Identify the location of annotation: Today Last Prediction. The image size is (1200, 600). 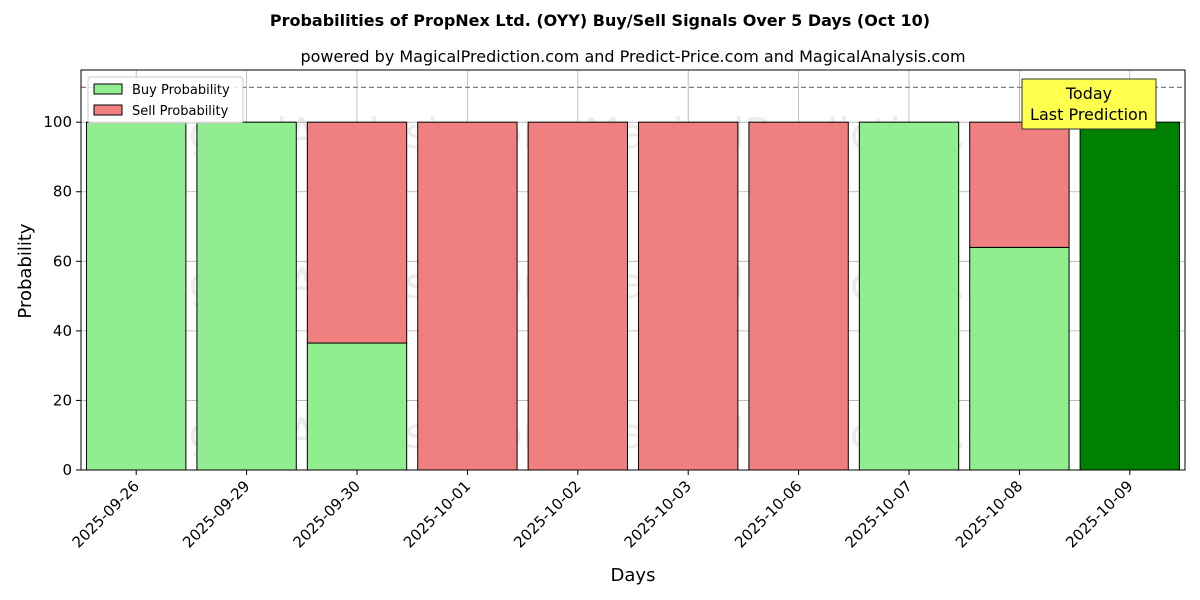
(1089, 104).